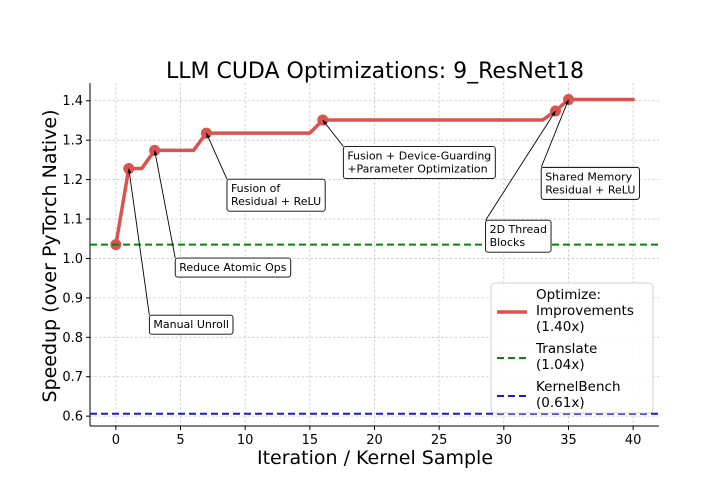 The height and width of the screenshot is (496, 707). What do you see at coordinates (633, 440) in the screenshot?
I see `x-tick-label: 40` at bounding box center [633, 440].